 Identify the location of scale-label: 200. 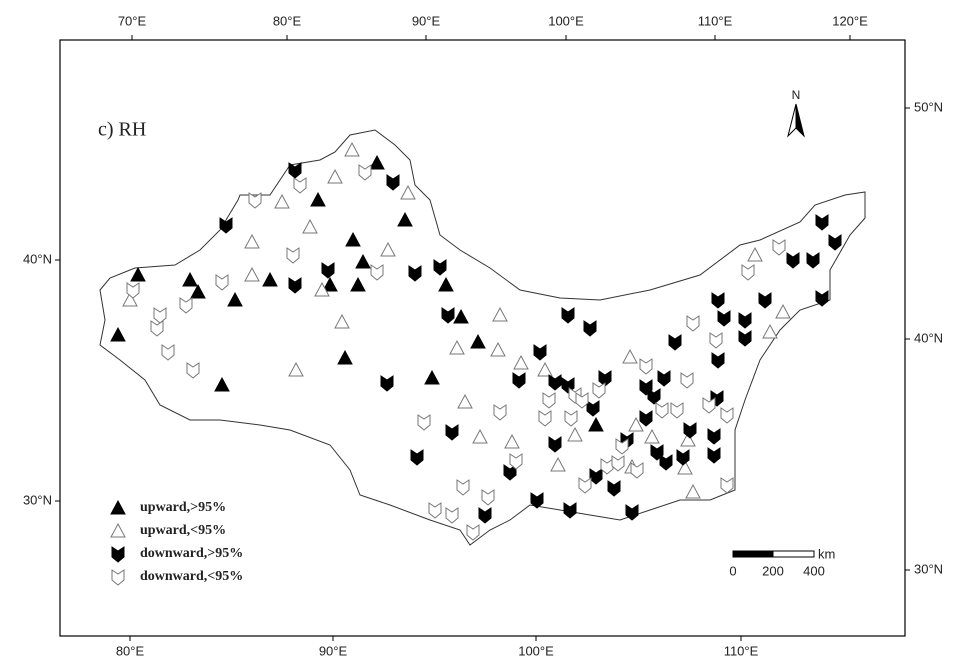
(773, 570).